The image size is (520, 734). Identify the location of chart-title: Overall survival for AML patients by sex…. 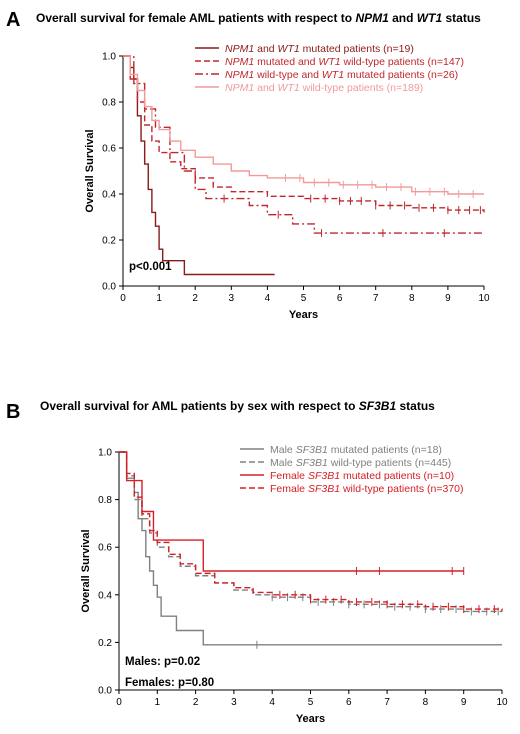
(237, 406).